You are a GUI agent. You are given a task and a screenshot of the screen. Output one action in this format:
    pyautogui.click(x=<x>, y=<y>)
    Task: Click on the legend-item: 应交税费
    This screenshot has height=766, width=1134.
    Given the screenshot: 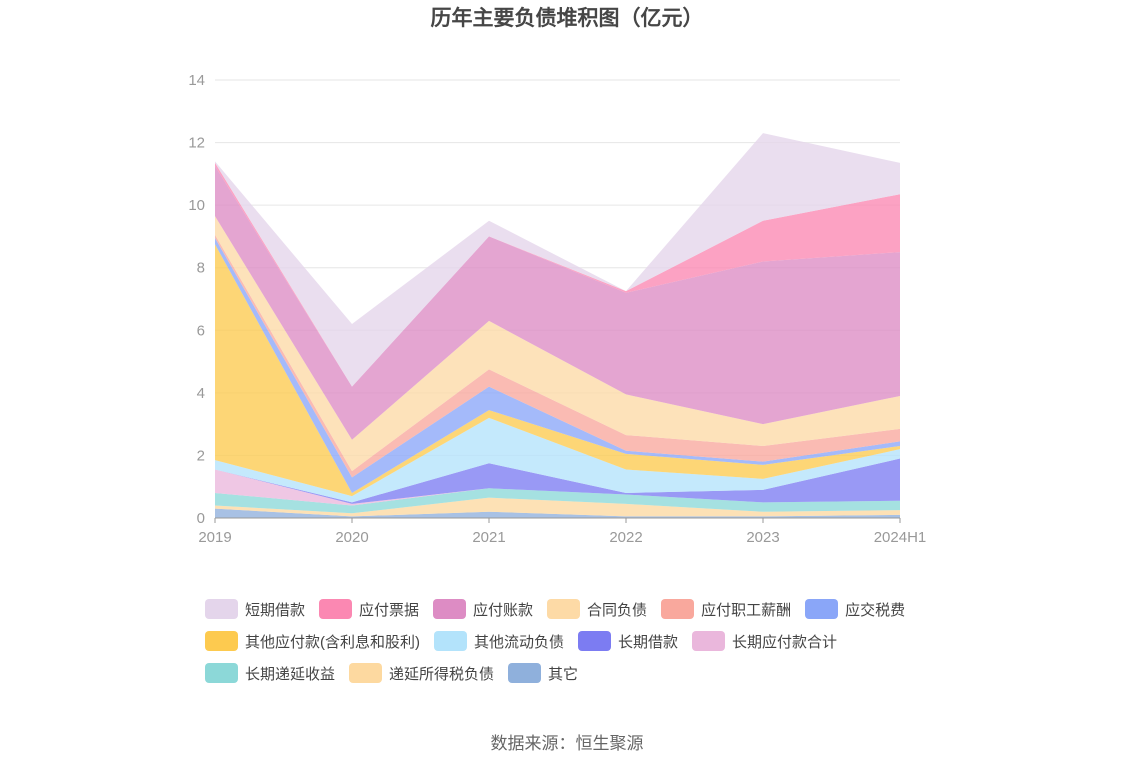 What is the action you would take?
    pyautogui.click(x=855, y=609)
    